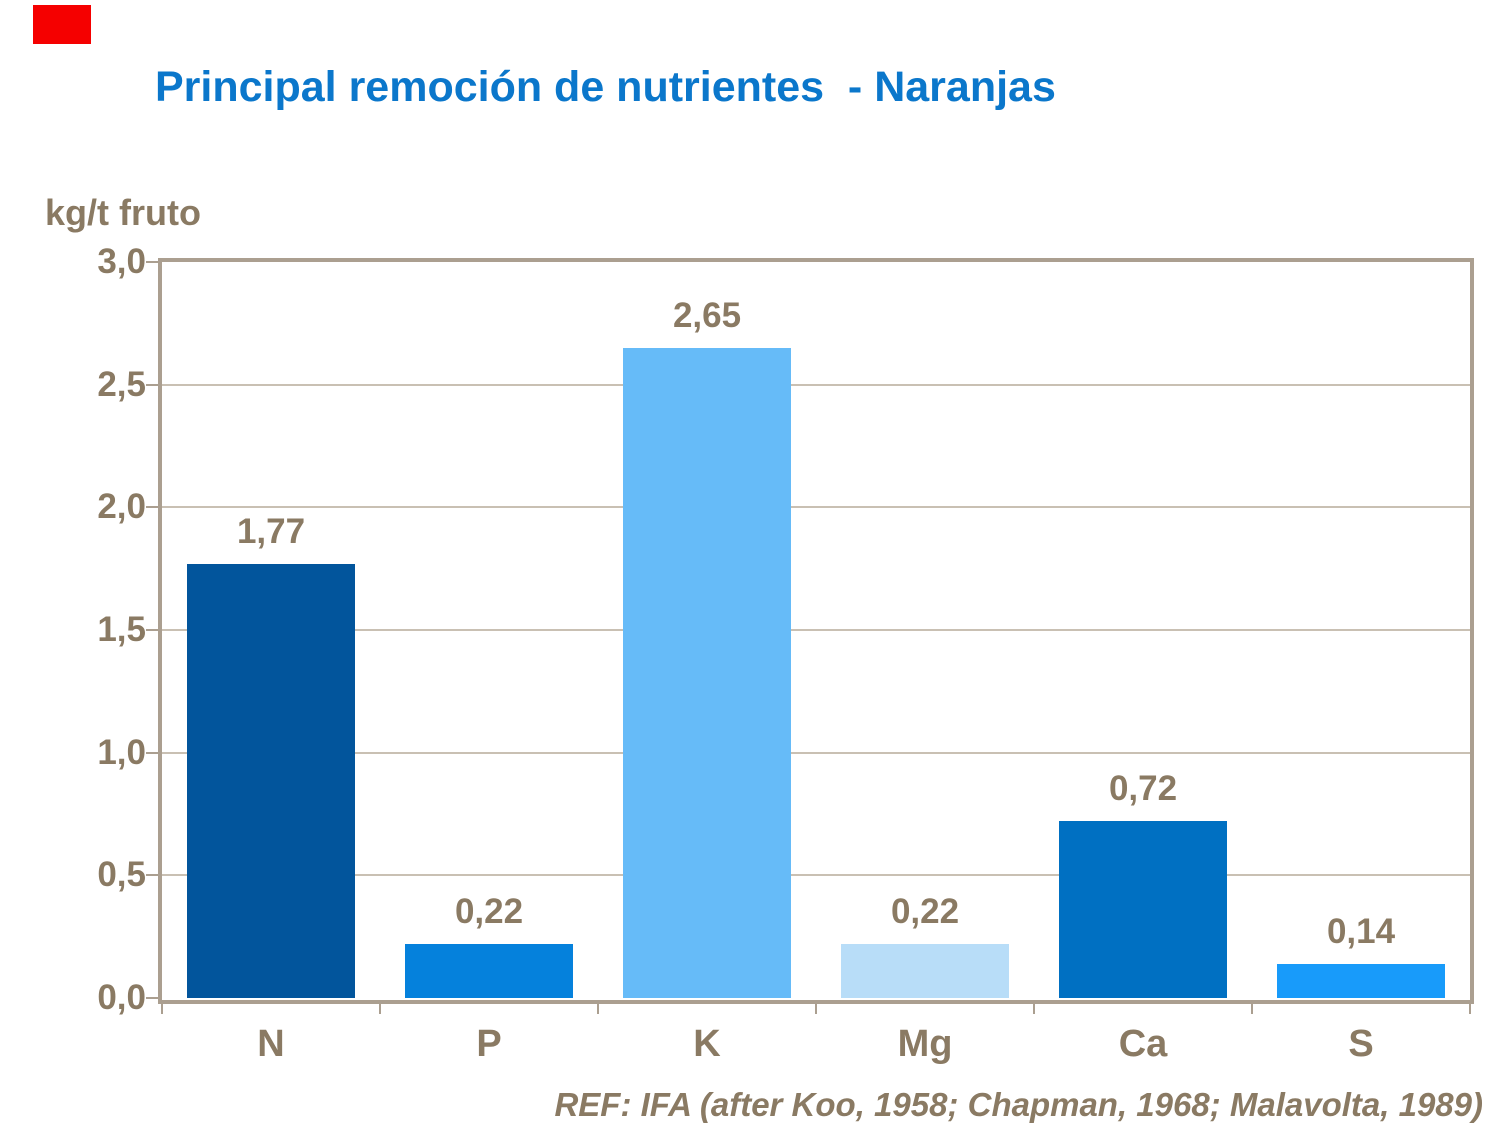  I want to click on bar-value-label-S: 0,14, so click(1361, 931).